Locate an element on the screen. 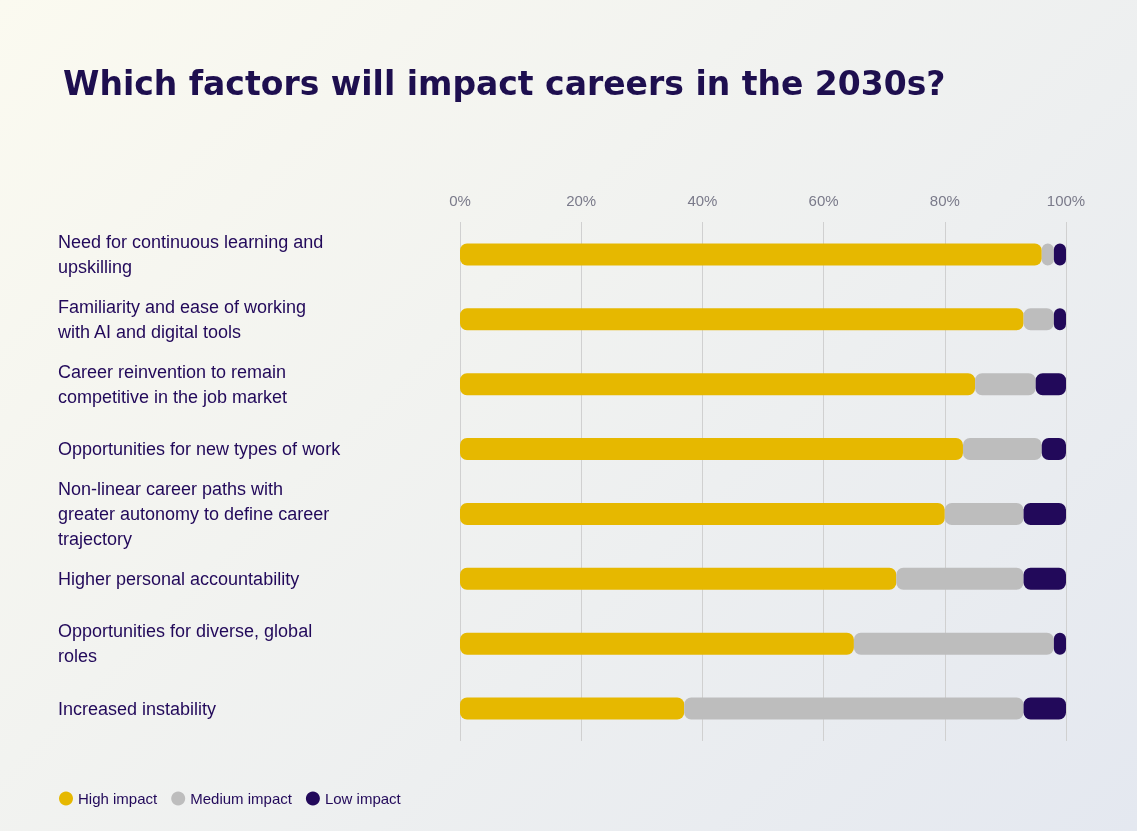 The height and width of the screenshot is (831, 1137). x-tick-label: 80% is located at coordinates (944, 200).